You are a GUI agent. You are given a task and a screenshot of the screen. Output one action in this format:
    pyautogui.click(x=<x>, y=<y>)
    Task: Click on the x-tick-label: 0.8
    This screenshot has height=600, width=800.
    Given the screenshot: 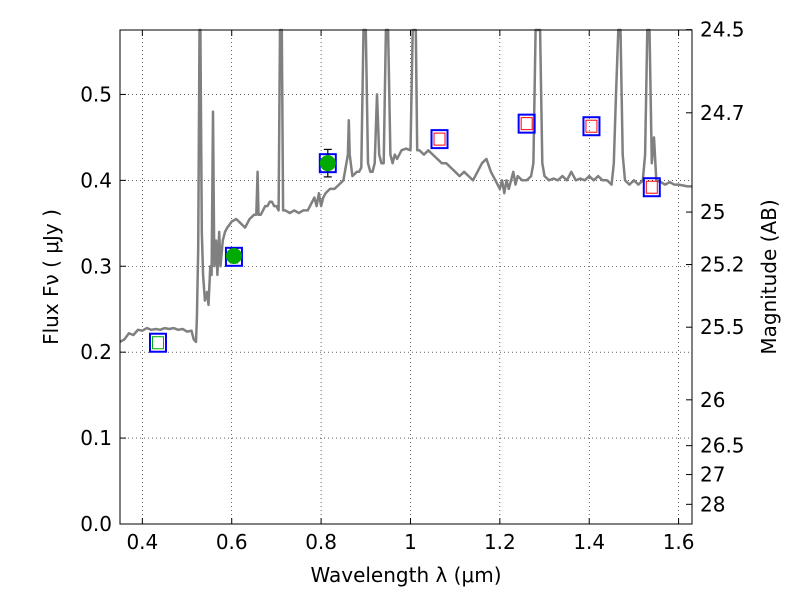 What is the action you would take?
    pyautogui.click(x=321, y=542)
    